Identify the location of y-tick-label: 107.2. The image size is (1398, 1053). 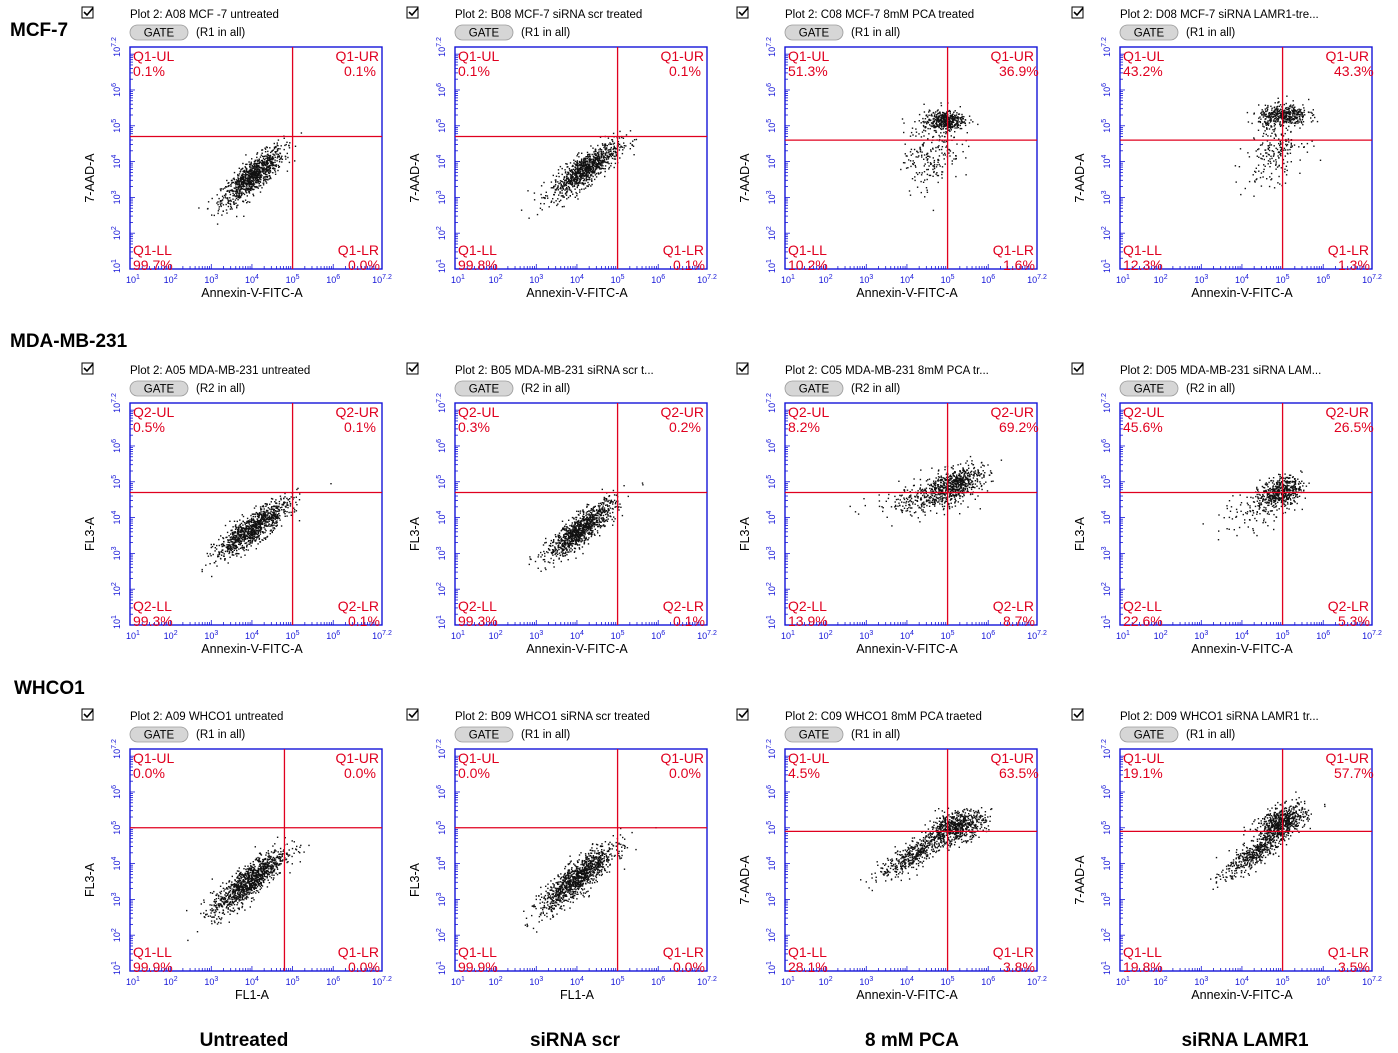
(116, 47).